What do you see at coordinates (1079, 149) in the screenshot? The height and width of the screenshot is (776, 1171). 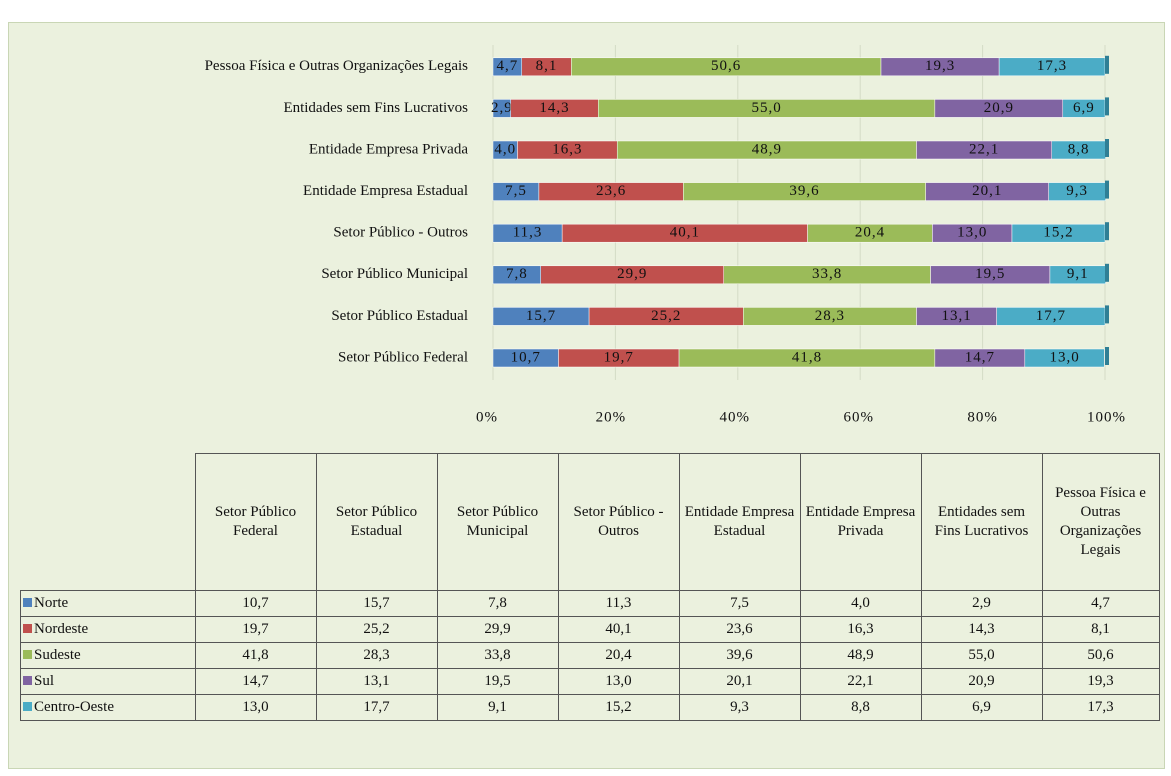 I see `data-label: 8,8` at bounding box center [1079, 149].